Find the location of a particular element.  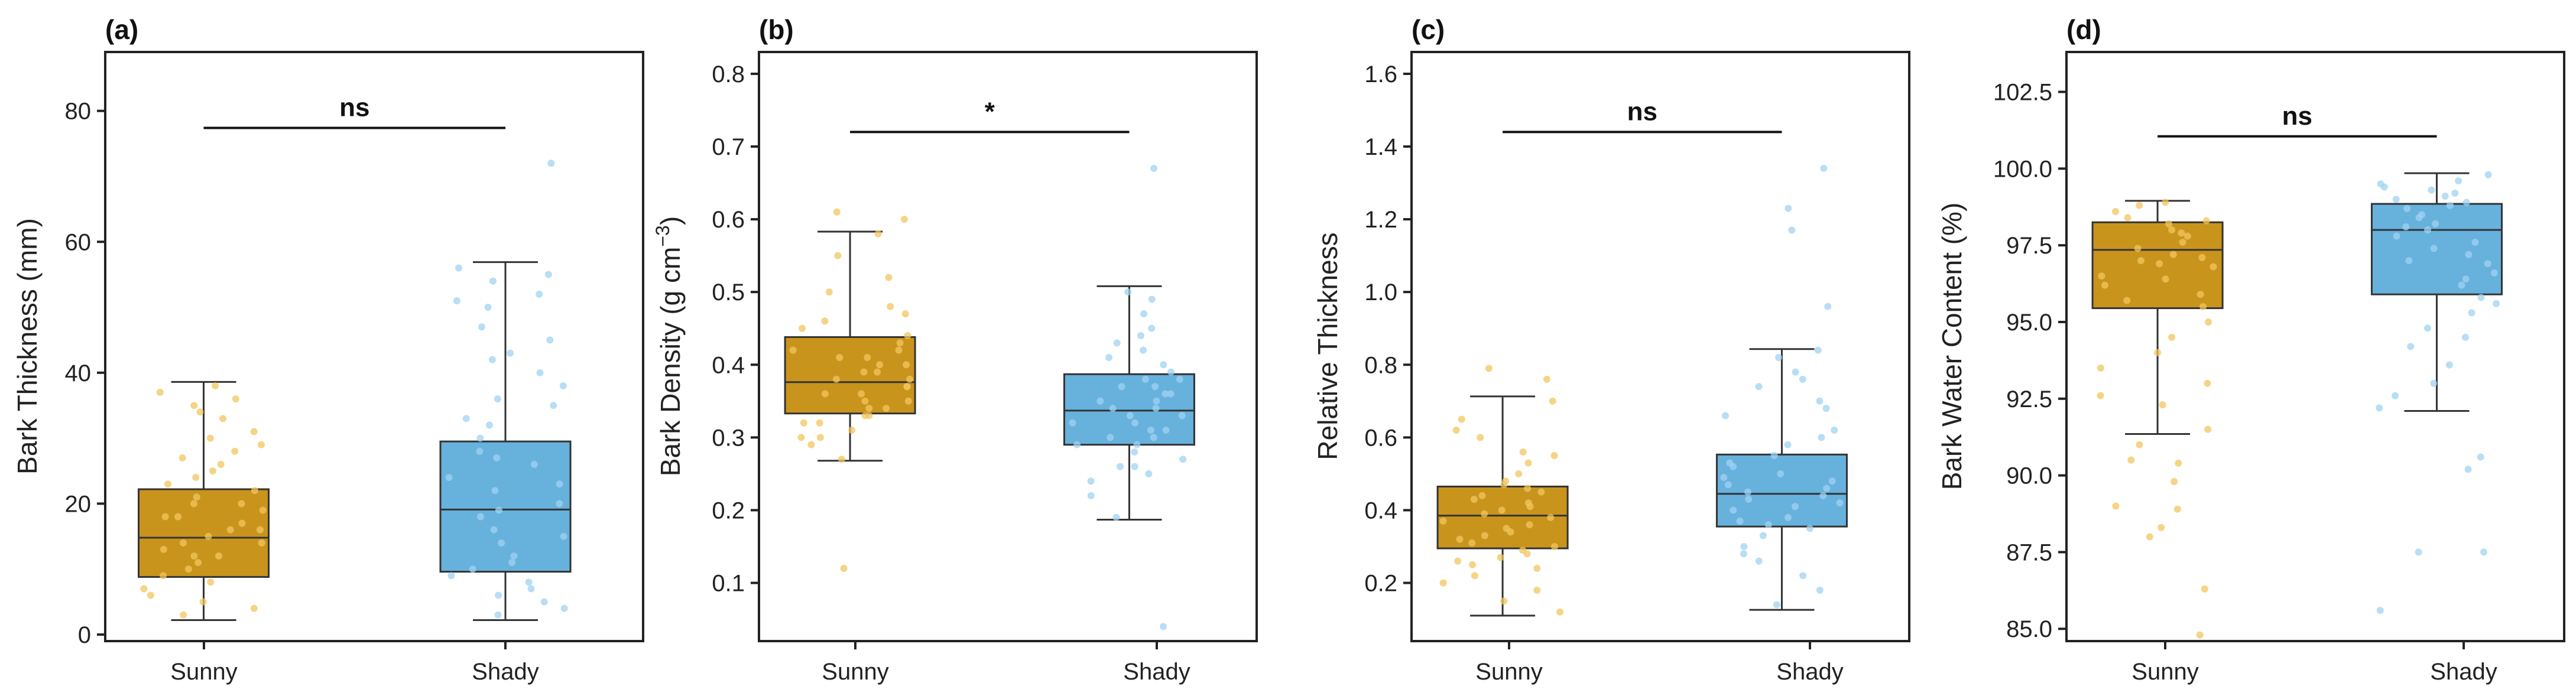

panel-c-y-tick-label: 1.2 is located at coordinates (1380, 220).